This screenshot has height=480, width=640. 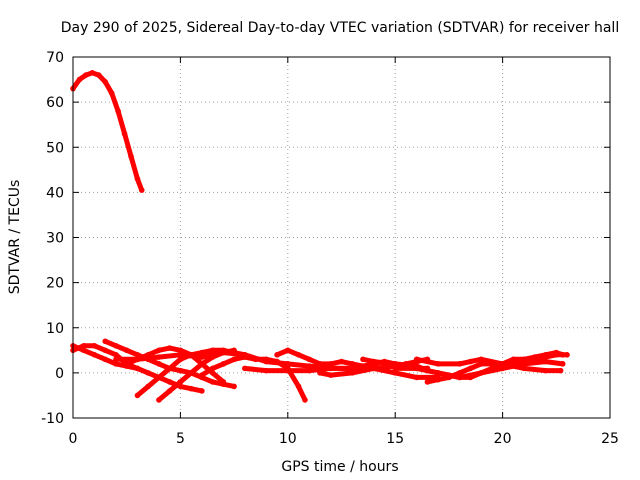 I want to click on x-tick-label: 10, so click(x=288, y=439).